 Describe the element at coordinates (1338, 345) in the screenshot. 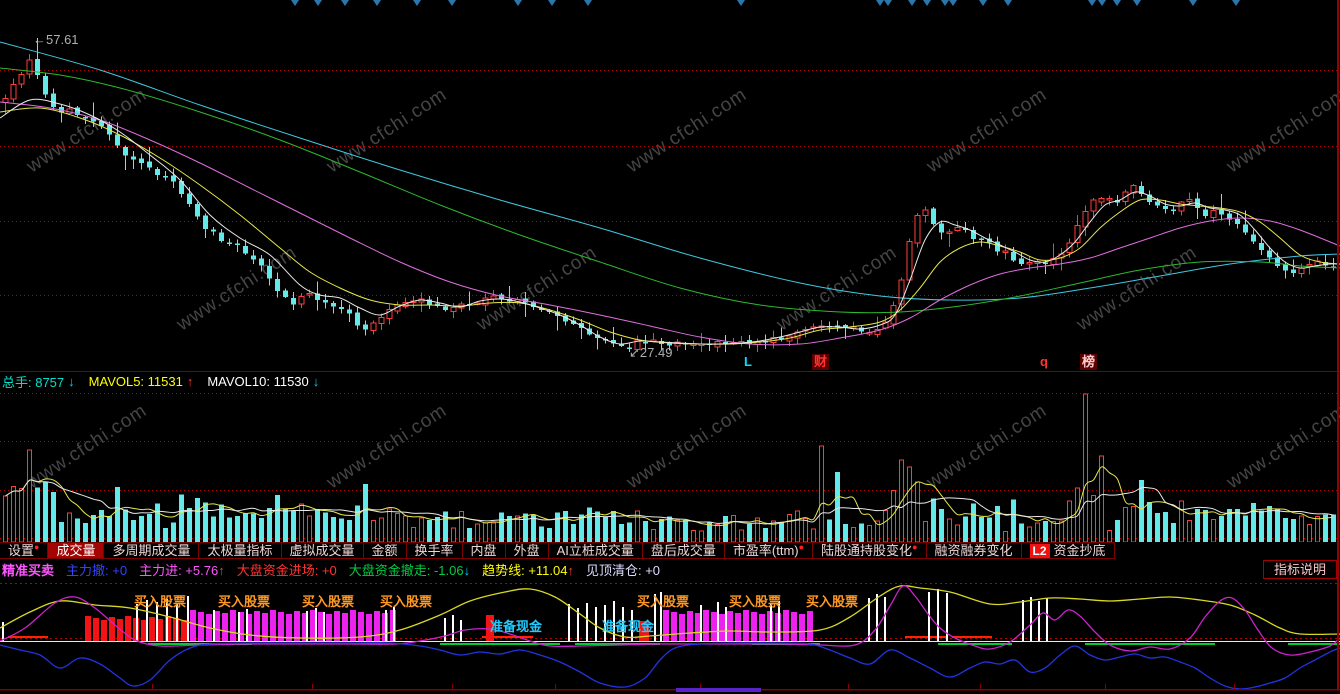

I see `chart-right-border` at that location.